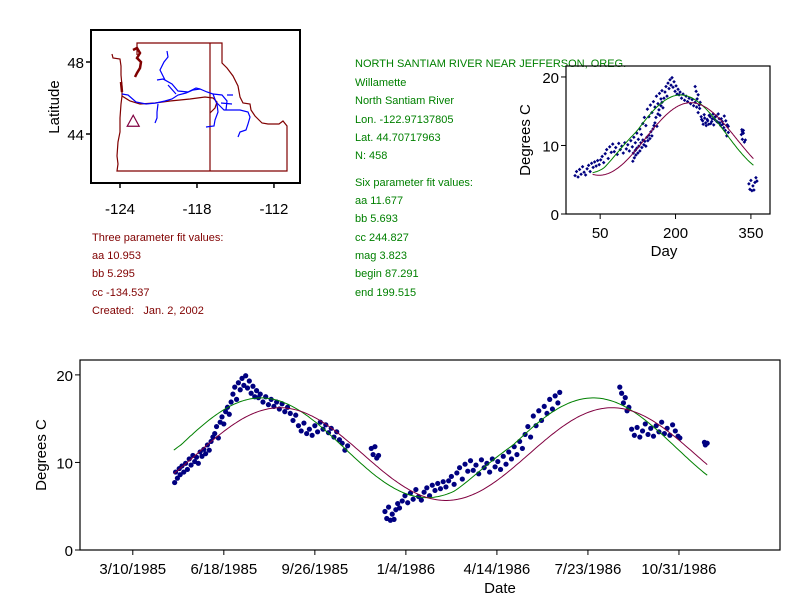 This screenshot has width=792, height=611. Describe the element at coordinates (675, 233) in the screenshot. I see `x-tick-label: 200` at that location.